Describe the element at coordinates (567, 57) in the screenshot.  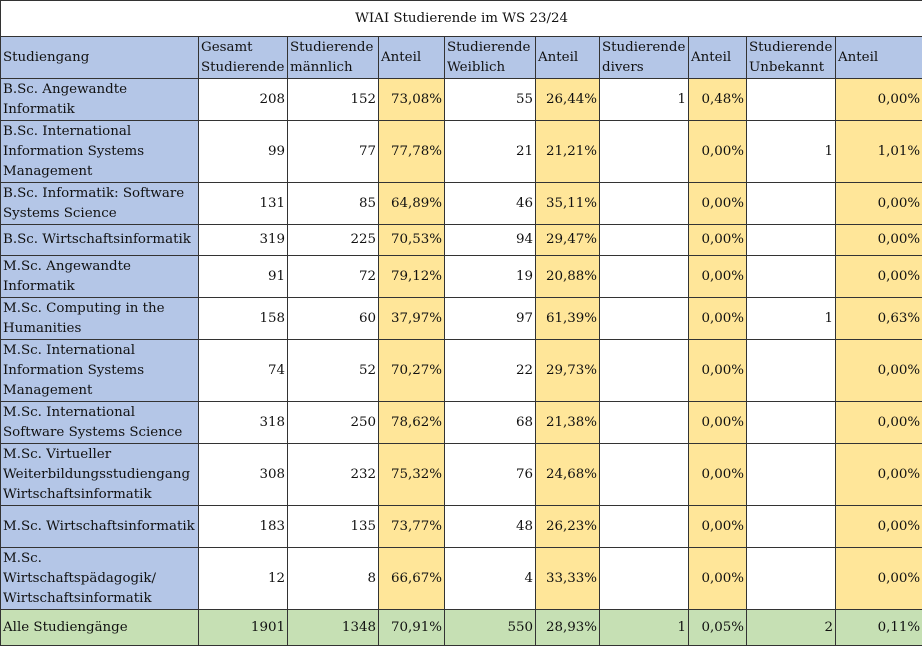
I see `header-female-share: Anteil` at that location.